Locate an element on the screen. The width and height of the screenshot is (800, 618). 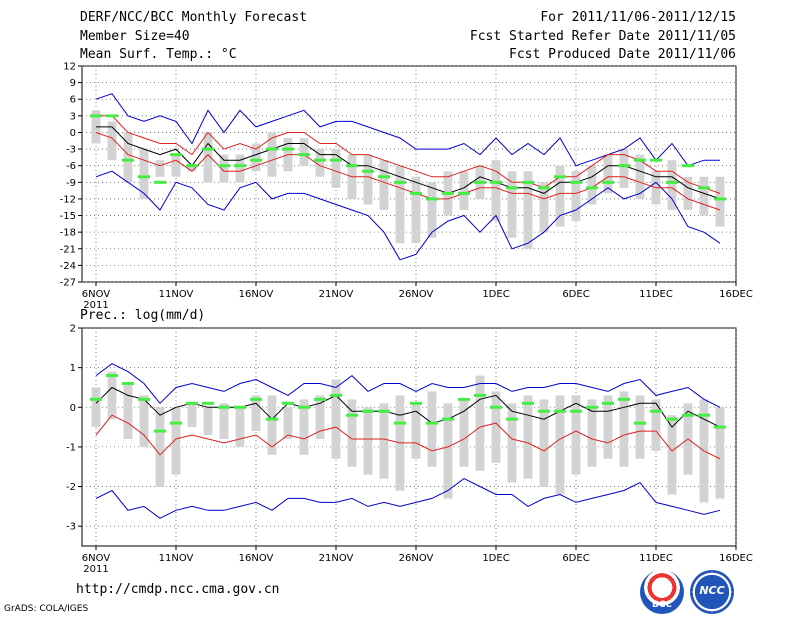
ncc-logo: NCC is located at coordinates (712, 592).